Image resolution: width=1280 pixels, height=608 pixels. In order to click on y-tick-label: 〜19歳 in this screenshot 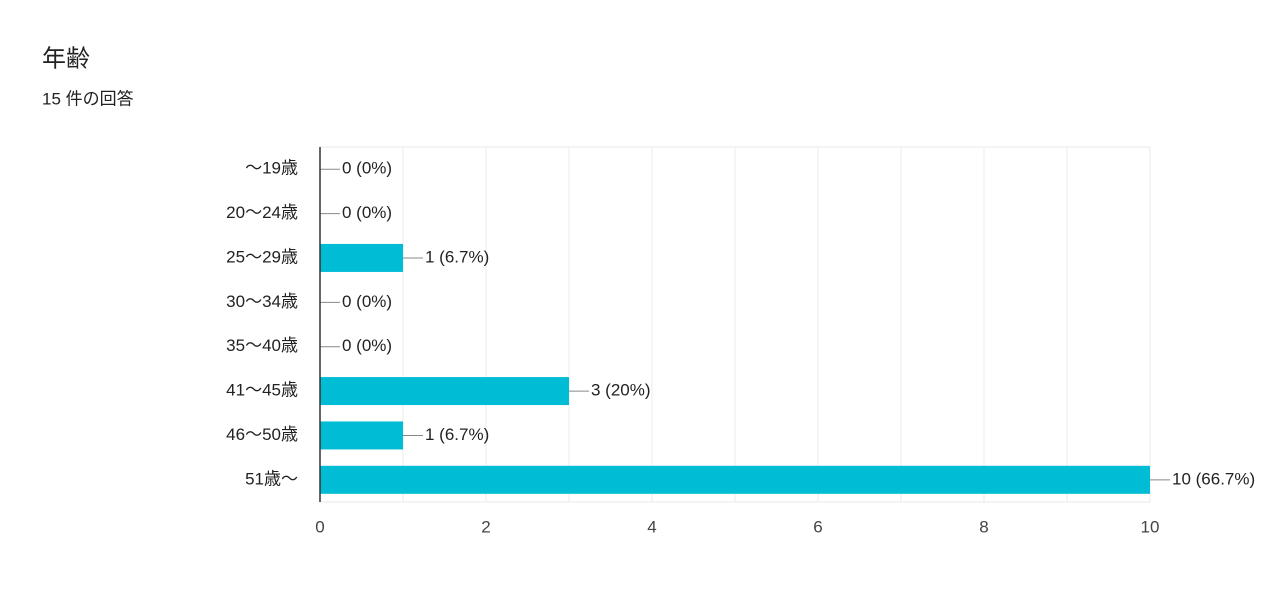, I will do `click(271, 168)`.